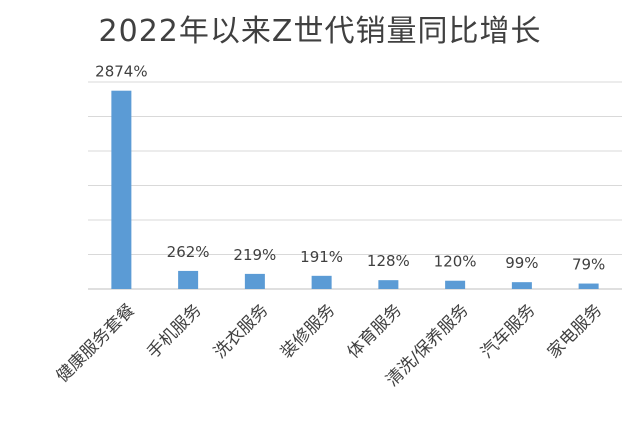 The height and width of the screenshot is (422, 640). What do you see at coordinates (96, 343) in the screenshot?
I see `x-tick-label: 健康服务套餐` at bounding box center [96, 343].